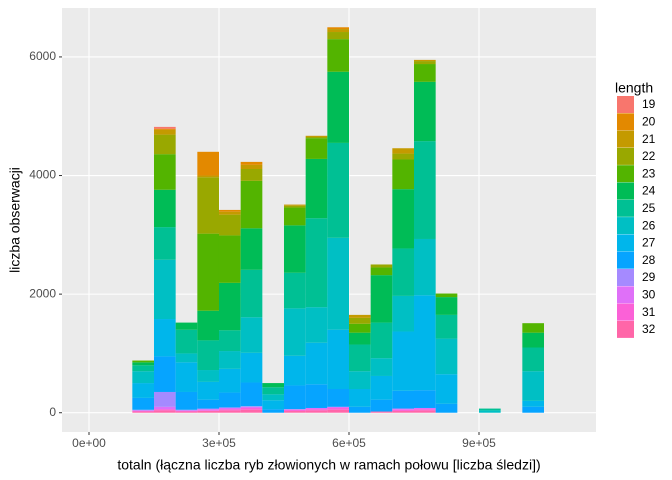  I want to click on legend-label: 21, so click(649, 139).